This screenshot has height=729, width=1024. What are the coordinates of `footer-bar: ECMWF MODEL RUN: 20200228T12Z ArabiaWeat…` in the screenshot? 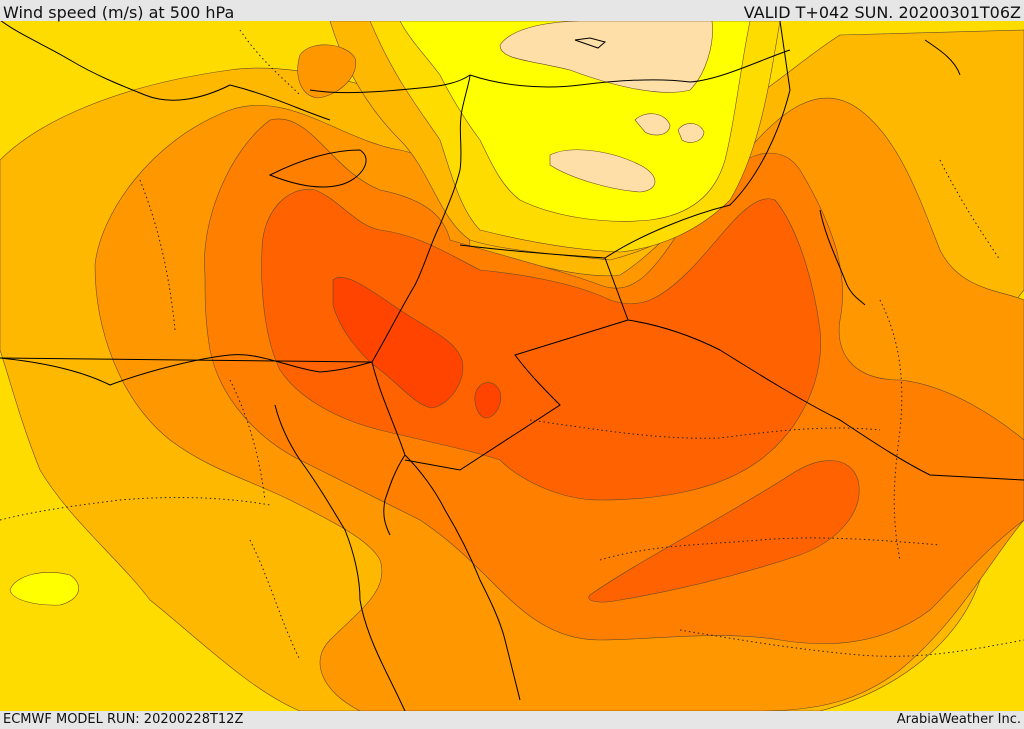 It's located at (512, 720).